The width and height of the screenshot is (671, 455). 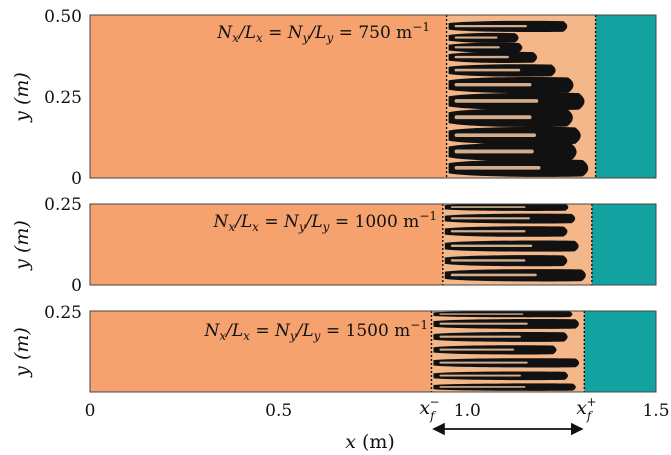 What do you see at coordinates (63, 98) in the screenshot?
I see `panel-750-ytick-1: 0.25` at bounding box center [63, 98].